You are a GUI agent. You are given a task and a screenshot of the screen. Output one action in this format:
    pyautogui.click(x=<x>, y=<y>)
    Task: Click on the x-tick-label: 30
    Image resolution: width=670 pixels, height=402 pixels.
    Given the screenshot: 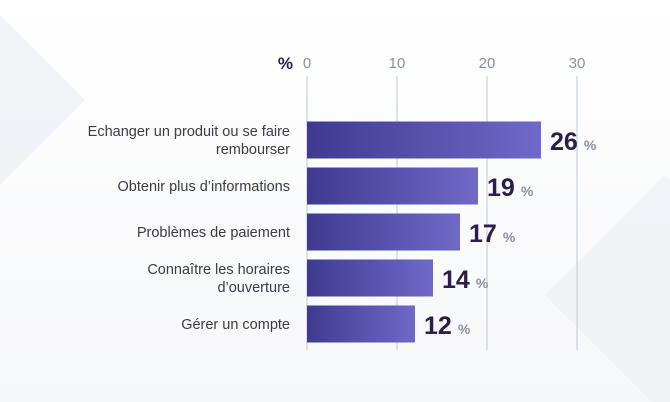 What is the action you would take?
    pyautogui.click(x=577, y=63)
    